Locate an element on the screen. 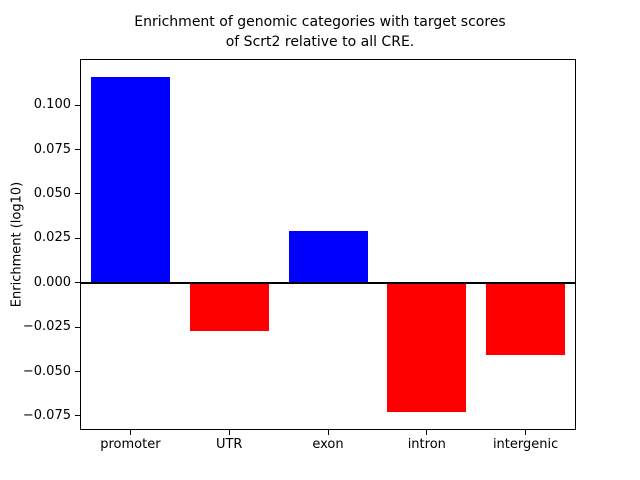 The image size is (640, 480). y-tick-label: −0.025 is located at coordinates (46, 327).